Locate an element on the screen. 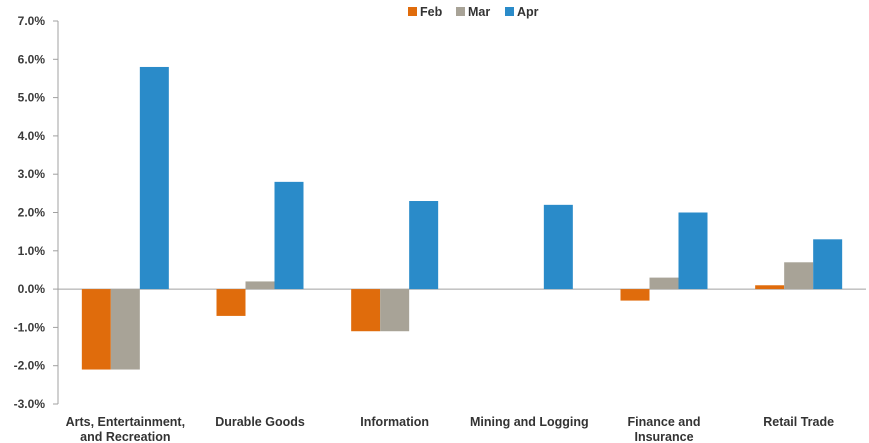  y-tick-label: 1.0% is located at coordinates (32, 251).